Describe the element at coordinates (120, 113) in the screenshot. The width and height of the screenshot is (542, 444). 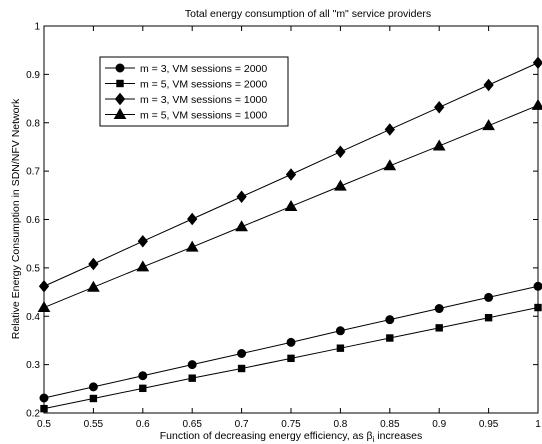
I see `legend-marker-triangle` at that location.